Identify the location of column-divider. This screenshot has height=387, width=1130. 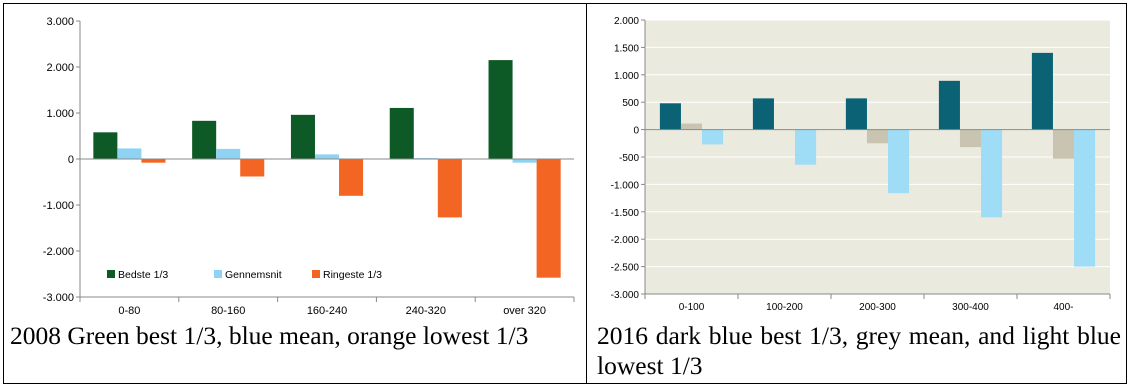
(586, 193).